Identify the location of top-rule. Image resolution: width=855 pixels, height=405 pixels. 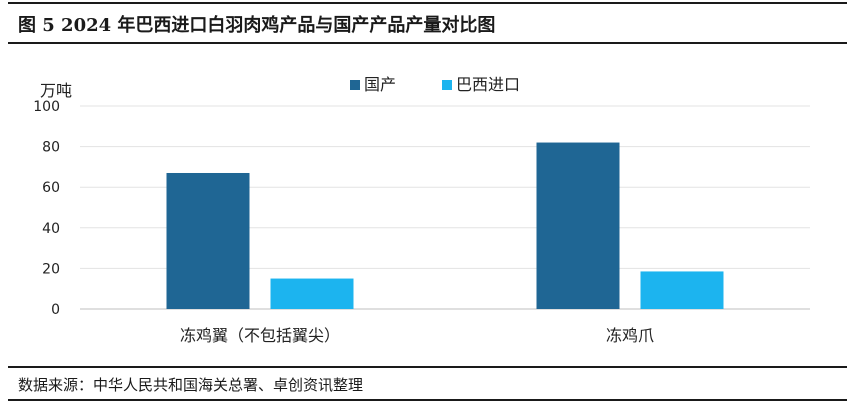
(427, 3).